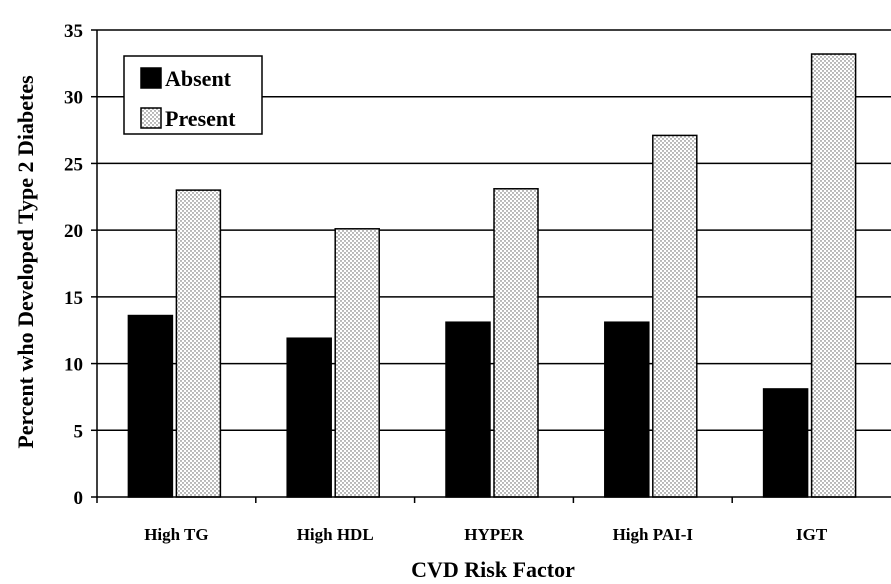  What do you see at coordinates (198, 78) in the screenshot?
I see `legend-label-absent: Absent` at bounding box center [198, 78].